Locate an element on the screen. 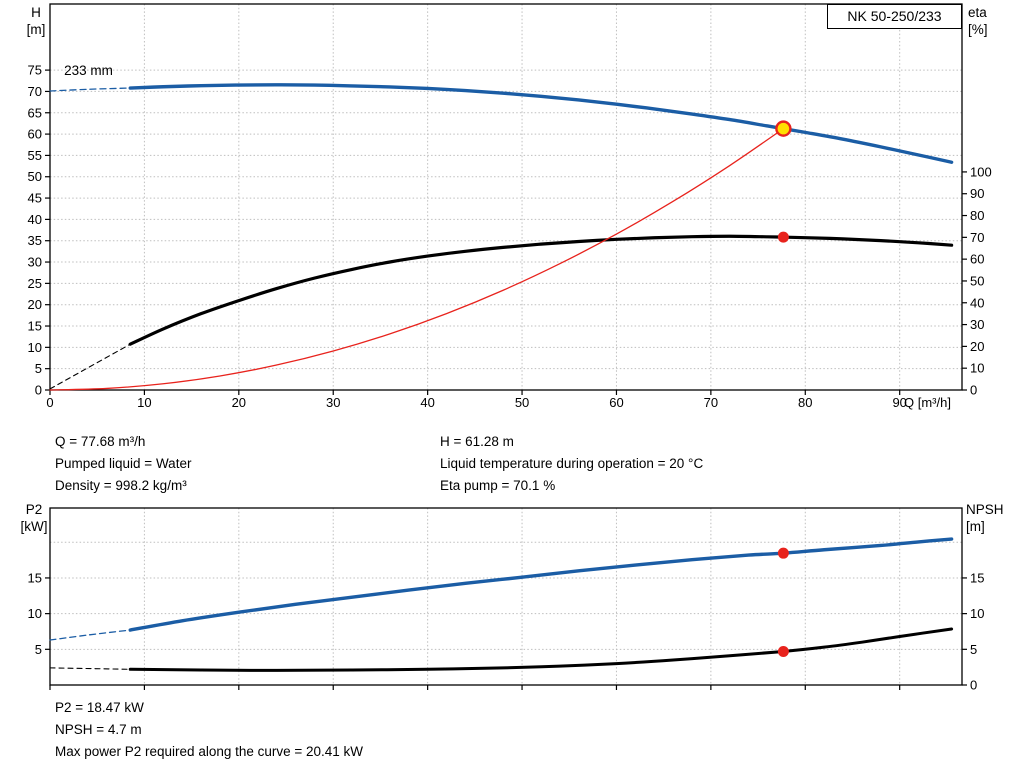 This screenshot has width=1024, height=781. eta-axis-title-line2: [%] is located at coordinates (978, 29).